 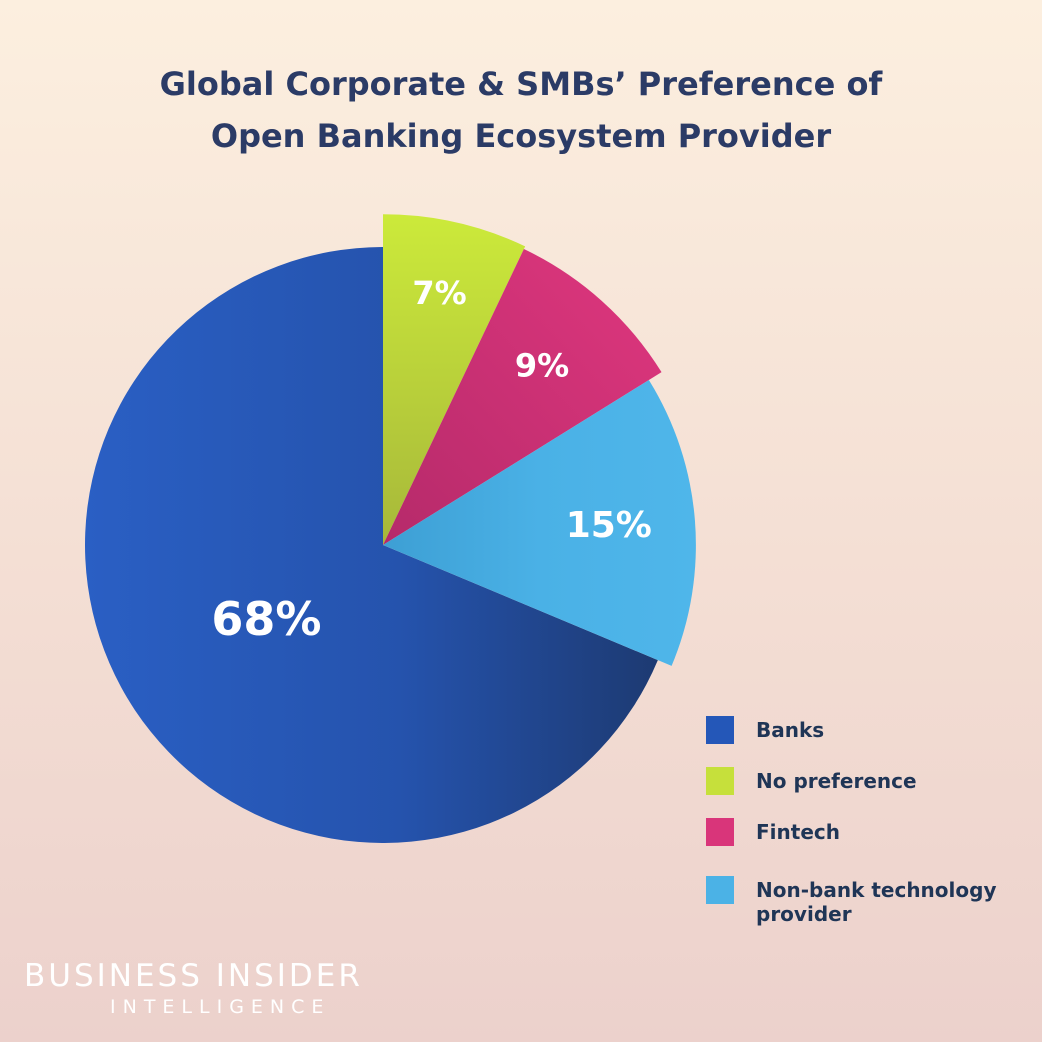 What do you see at coordinates (720, 781) in the screenshot?
I see `legend-swatch-no-preference` at bounding box center [720, 781].